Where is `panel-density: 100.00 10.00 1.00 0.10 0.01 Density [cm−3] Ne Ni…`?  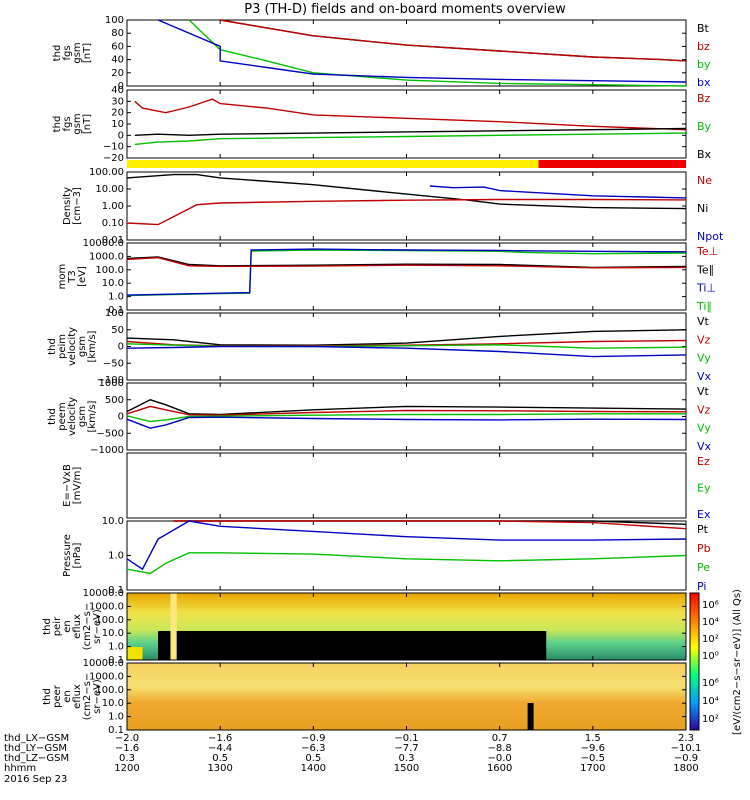
panel-density: 100.00 10.00 1.00 0.10 0.01 Density [cm−3] Ne Ni… is located at coordinates (393, 206).